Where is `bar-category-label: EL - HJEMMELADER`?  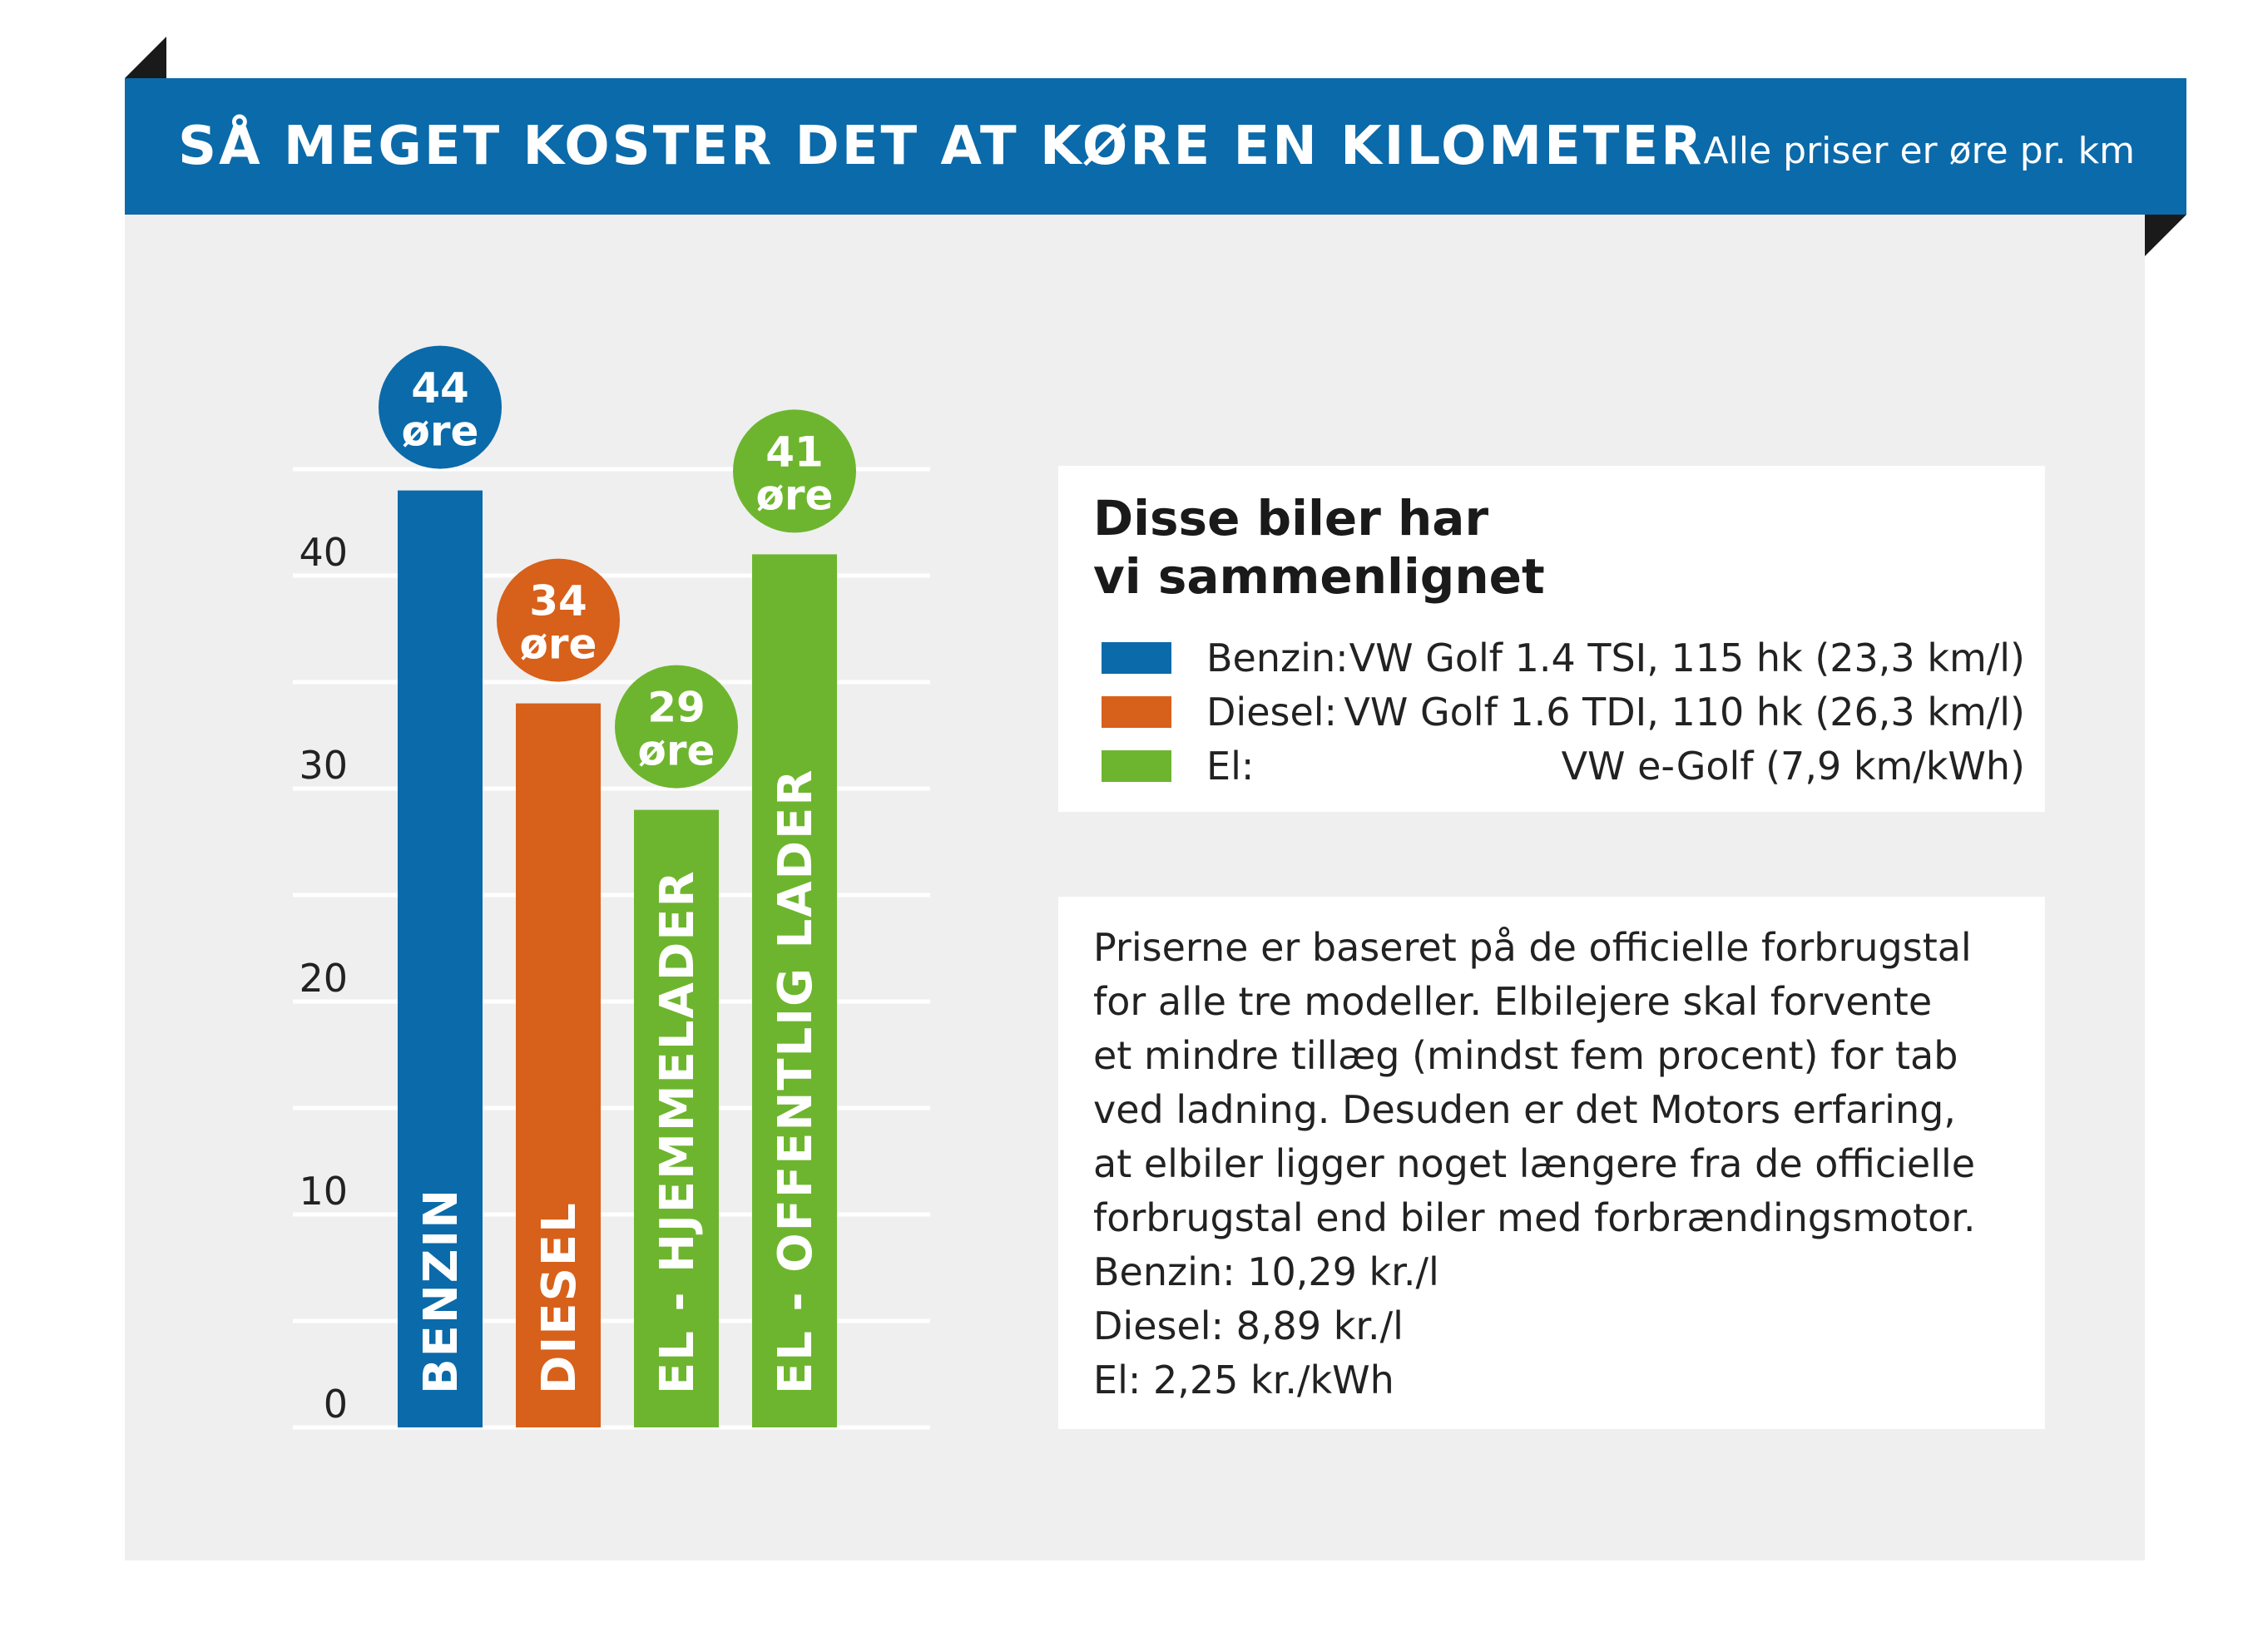 bar-category-label: EL - HJEMMELADER is located at coordinates (678, 1131).